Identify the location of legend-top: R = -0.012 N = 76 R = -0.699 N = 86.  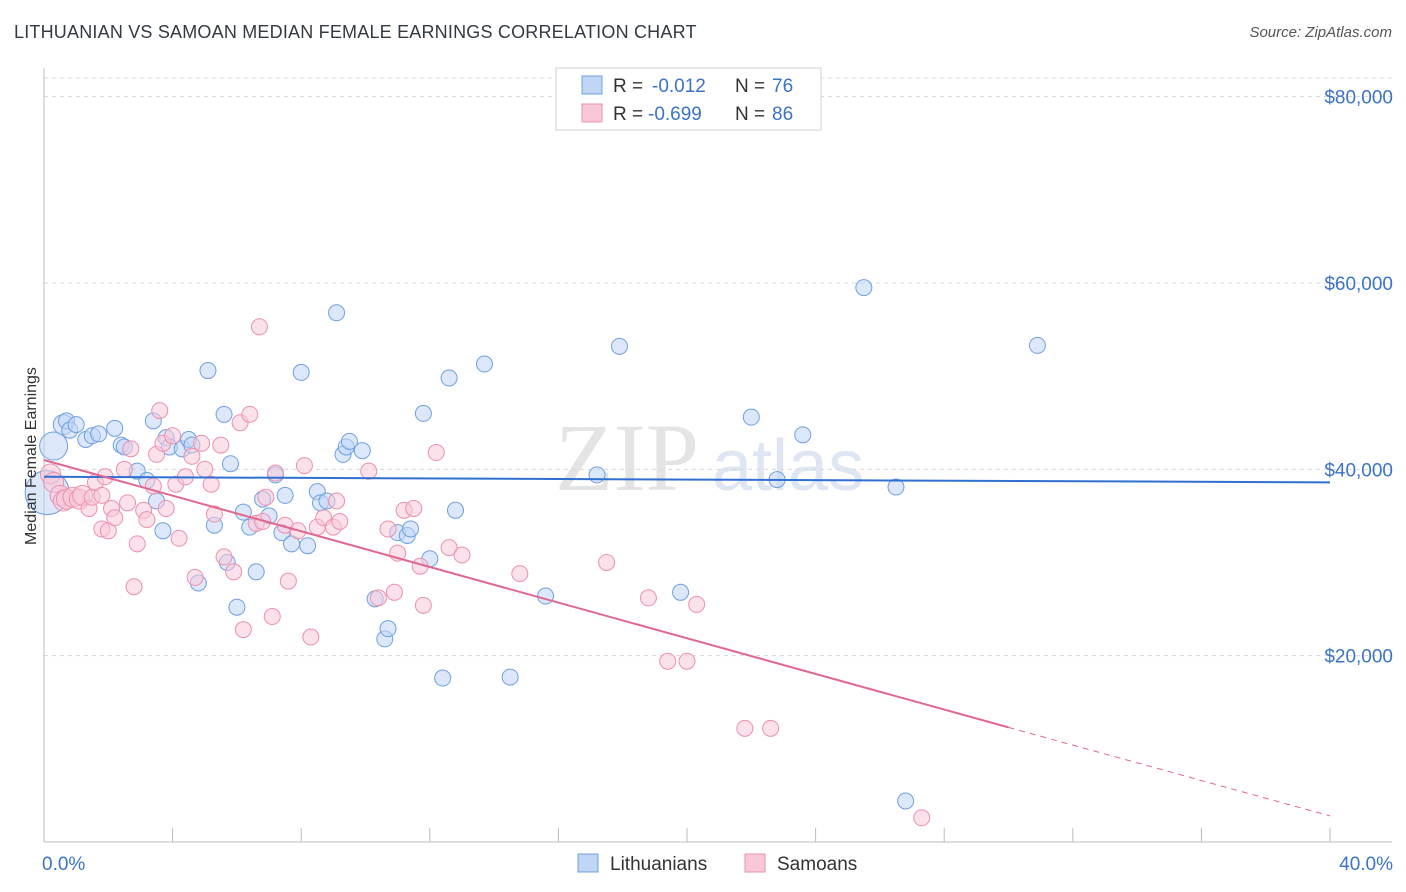
(688, 99).